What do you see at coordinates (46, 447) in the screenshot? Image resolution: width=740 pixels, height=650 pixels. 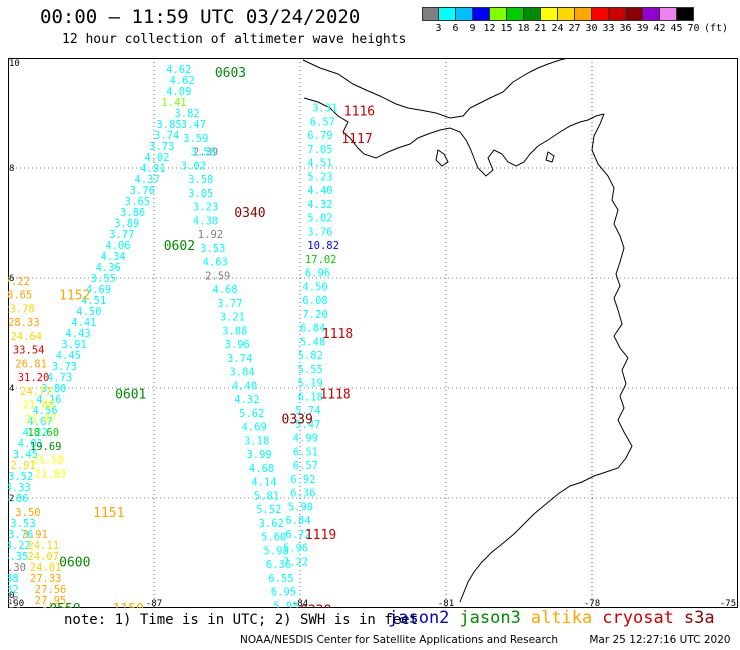 I see `wave-height-value: 19.69` at bounding box center [46, 447].